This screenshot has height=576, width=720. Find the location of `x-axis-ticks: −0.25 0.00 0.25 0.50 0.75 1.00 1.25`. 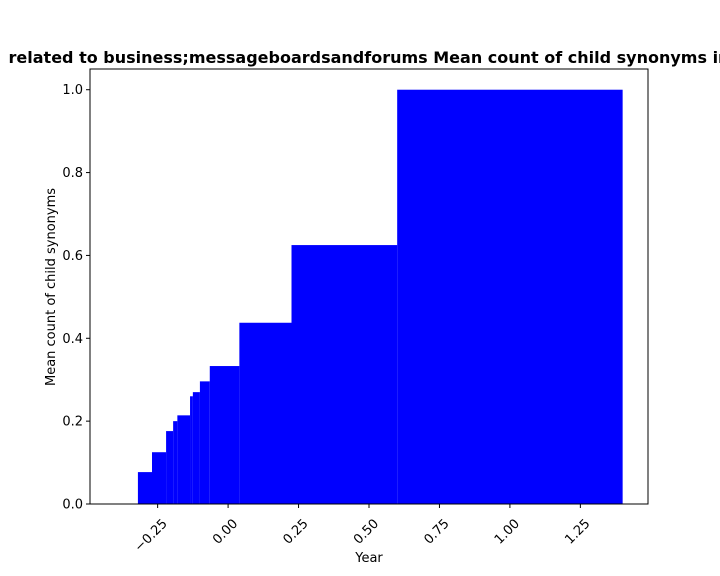

x-axis-ticks: −0.25 0.00 0.25 0.50 0.75 1.00 1.25 is located at coordinates (362, 529).